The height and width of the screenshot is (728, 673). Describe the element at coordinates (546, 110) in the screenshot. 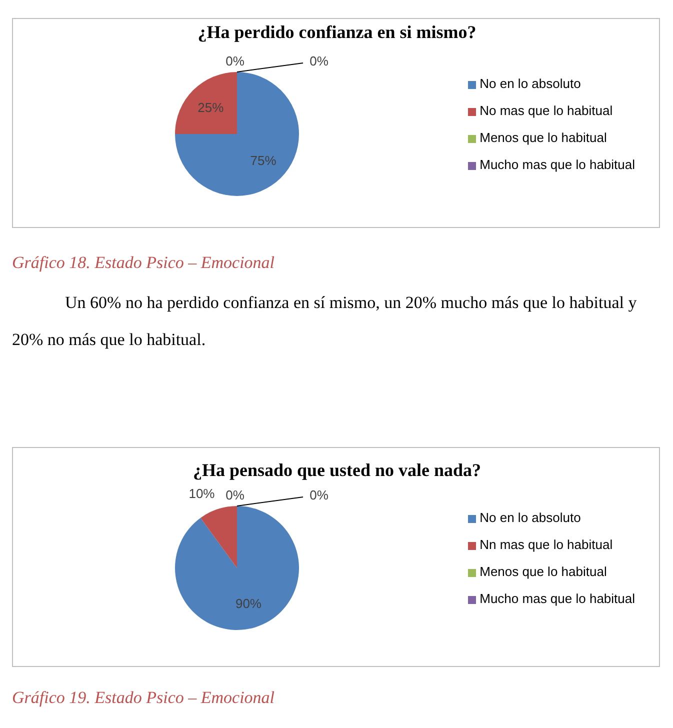

I see `legend-label: No mas que lo habitual` at that location.